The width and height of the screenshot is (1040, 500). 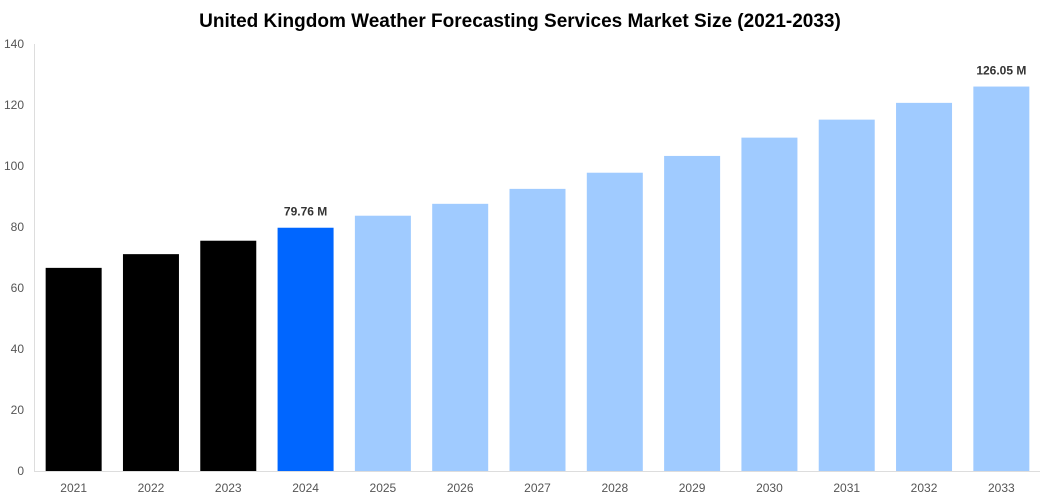 I want to click on y-tick-label: 140, so click(x=14, y=44).